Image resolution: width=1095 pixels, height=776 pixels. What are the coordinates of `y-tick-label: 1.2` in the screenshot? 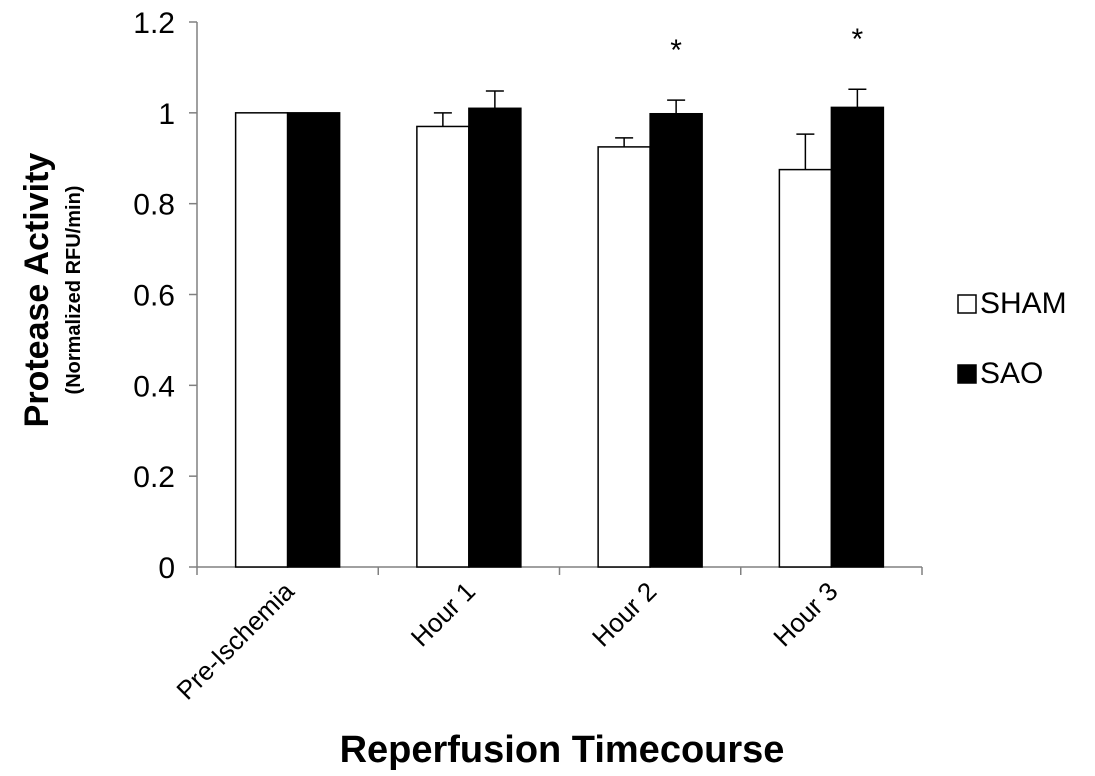 It's located at (154, 23).